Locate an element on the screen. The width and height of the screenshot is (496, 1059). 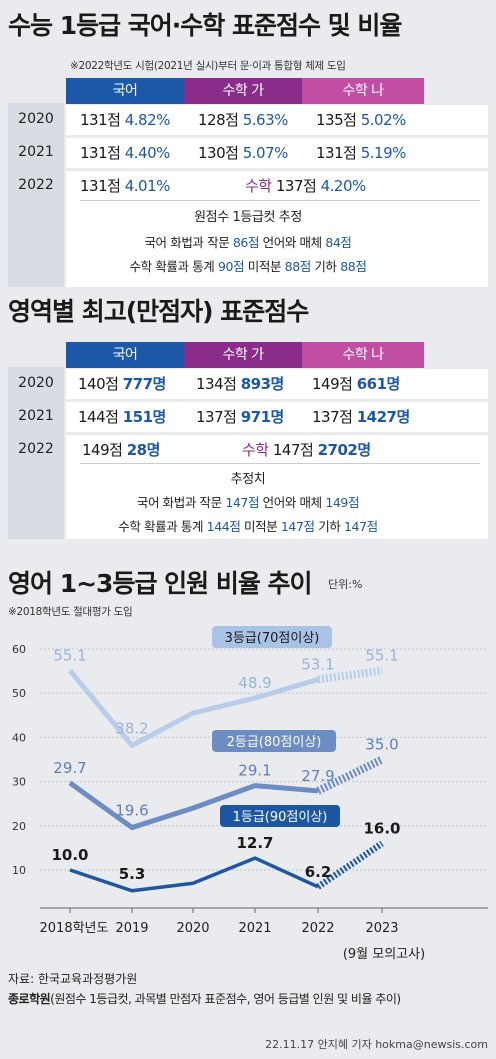
score-cell: 131점 4.40% is located at coordinates (125, 153).